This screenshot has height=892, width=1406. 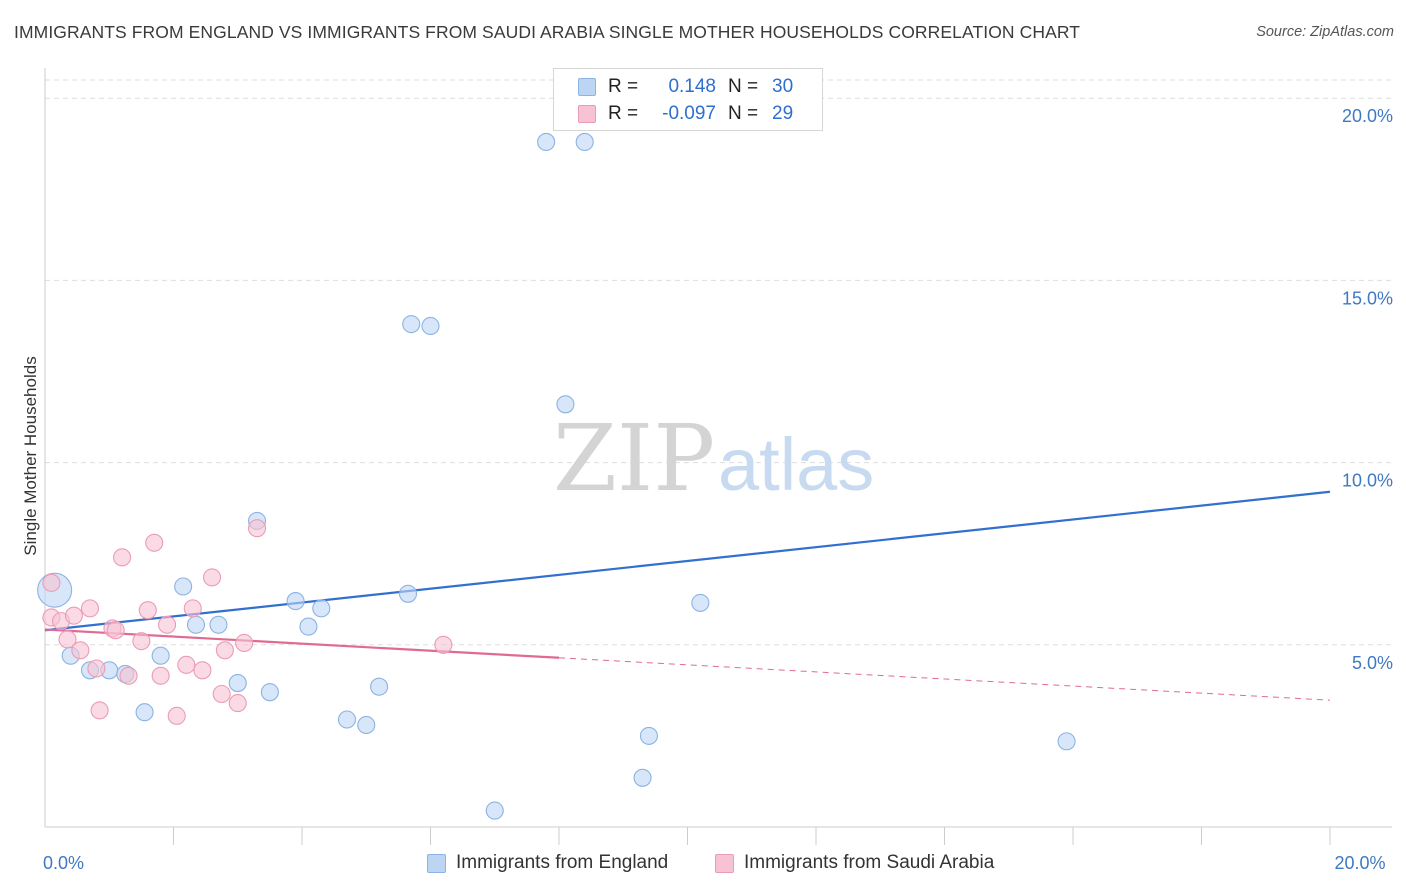 What do you see at coordinates (944, 679) in the screenshot?
I see `trend-line-saudi-projected` at bounding box center [944, 679].